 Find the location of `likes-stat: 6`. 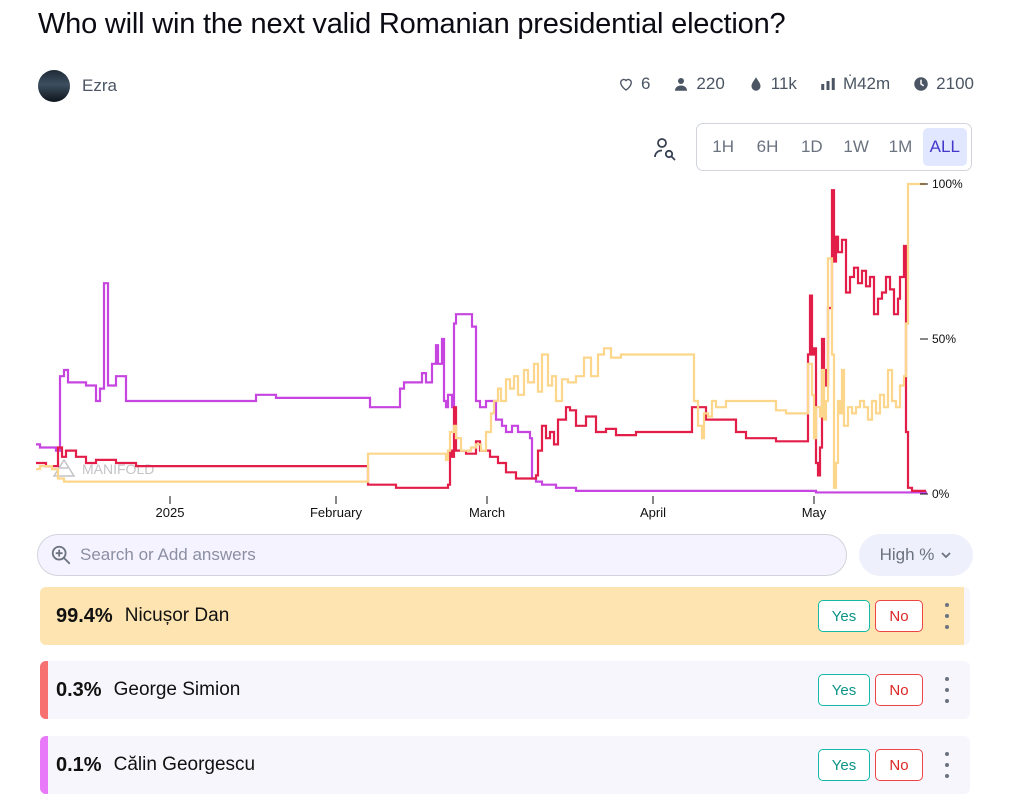

likes-stat: 6 is located at coordinates (633, 84).